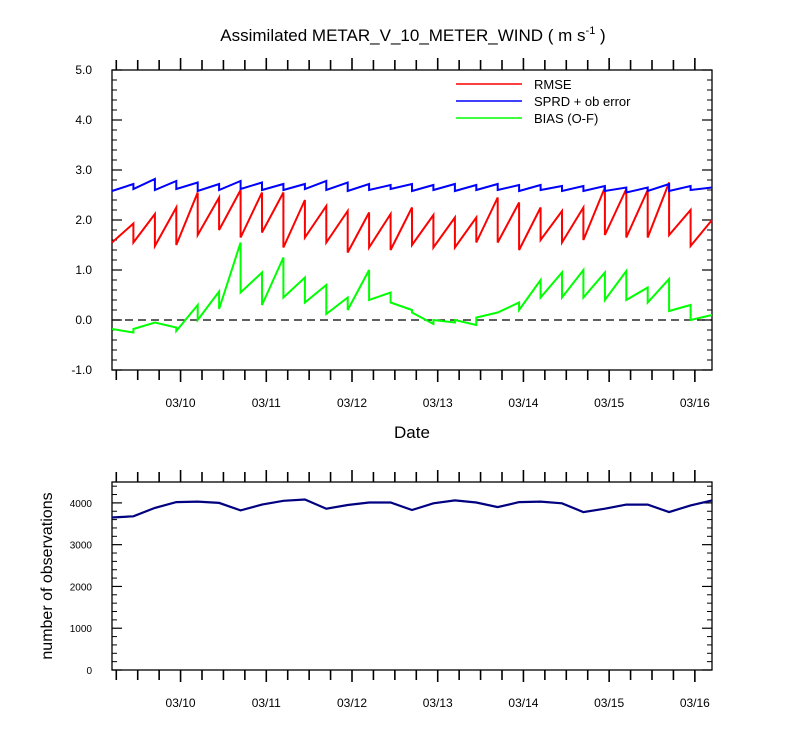 The image size is (800, 750). What do you see at coordinates (47, 575) in the screenshot?
I see `y-axis-label: number of observations` at bounding box center [47, 575].